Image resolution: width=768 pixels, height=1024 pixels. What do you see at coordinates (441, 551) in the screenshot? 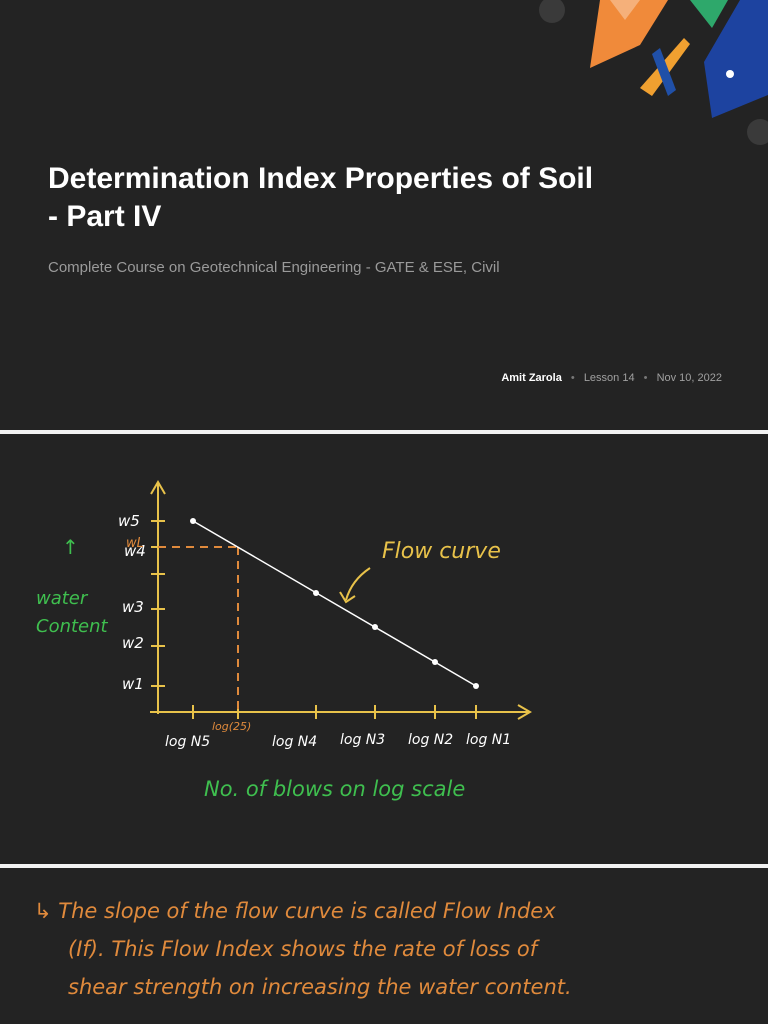
I see `flow-curve-label: Flow curve` at bounding box center [441, 551].